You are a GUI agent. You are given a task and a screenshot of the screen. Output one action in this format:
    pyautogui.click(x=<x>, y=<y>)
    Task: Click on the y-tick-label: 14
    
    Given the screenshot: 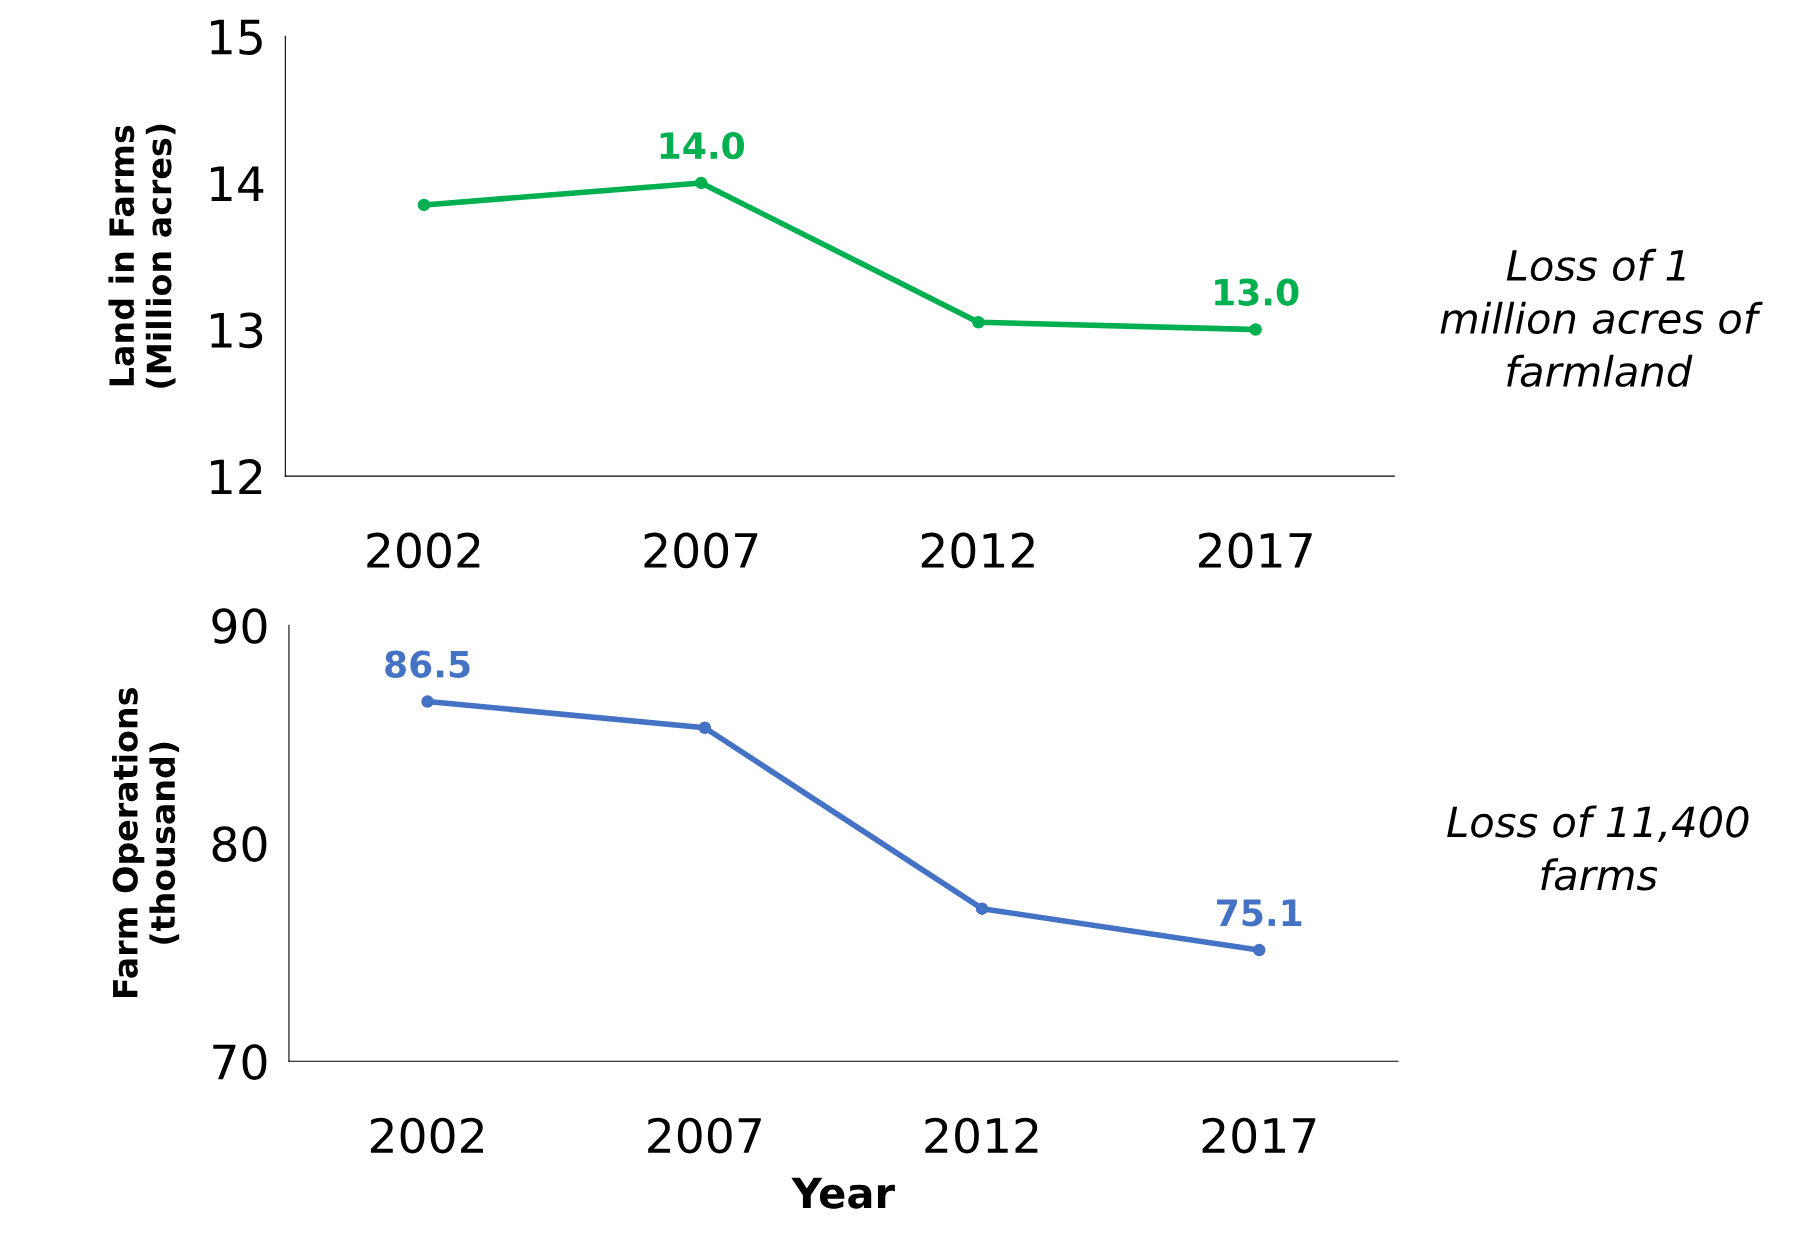 What is the action you would take?
    pyautogui.click(x=237, y=183)
    